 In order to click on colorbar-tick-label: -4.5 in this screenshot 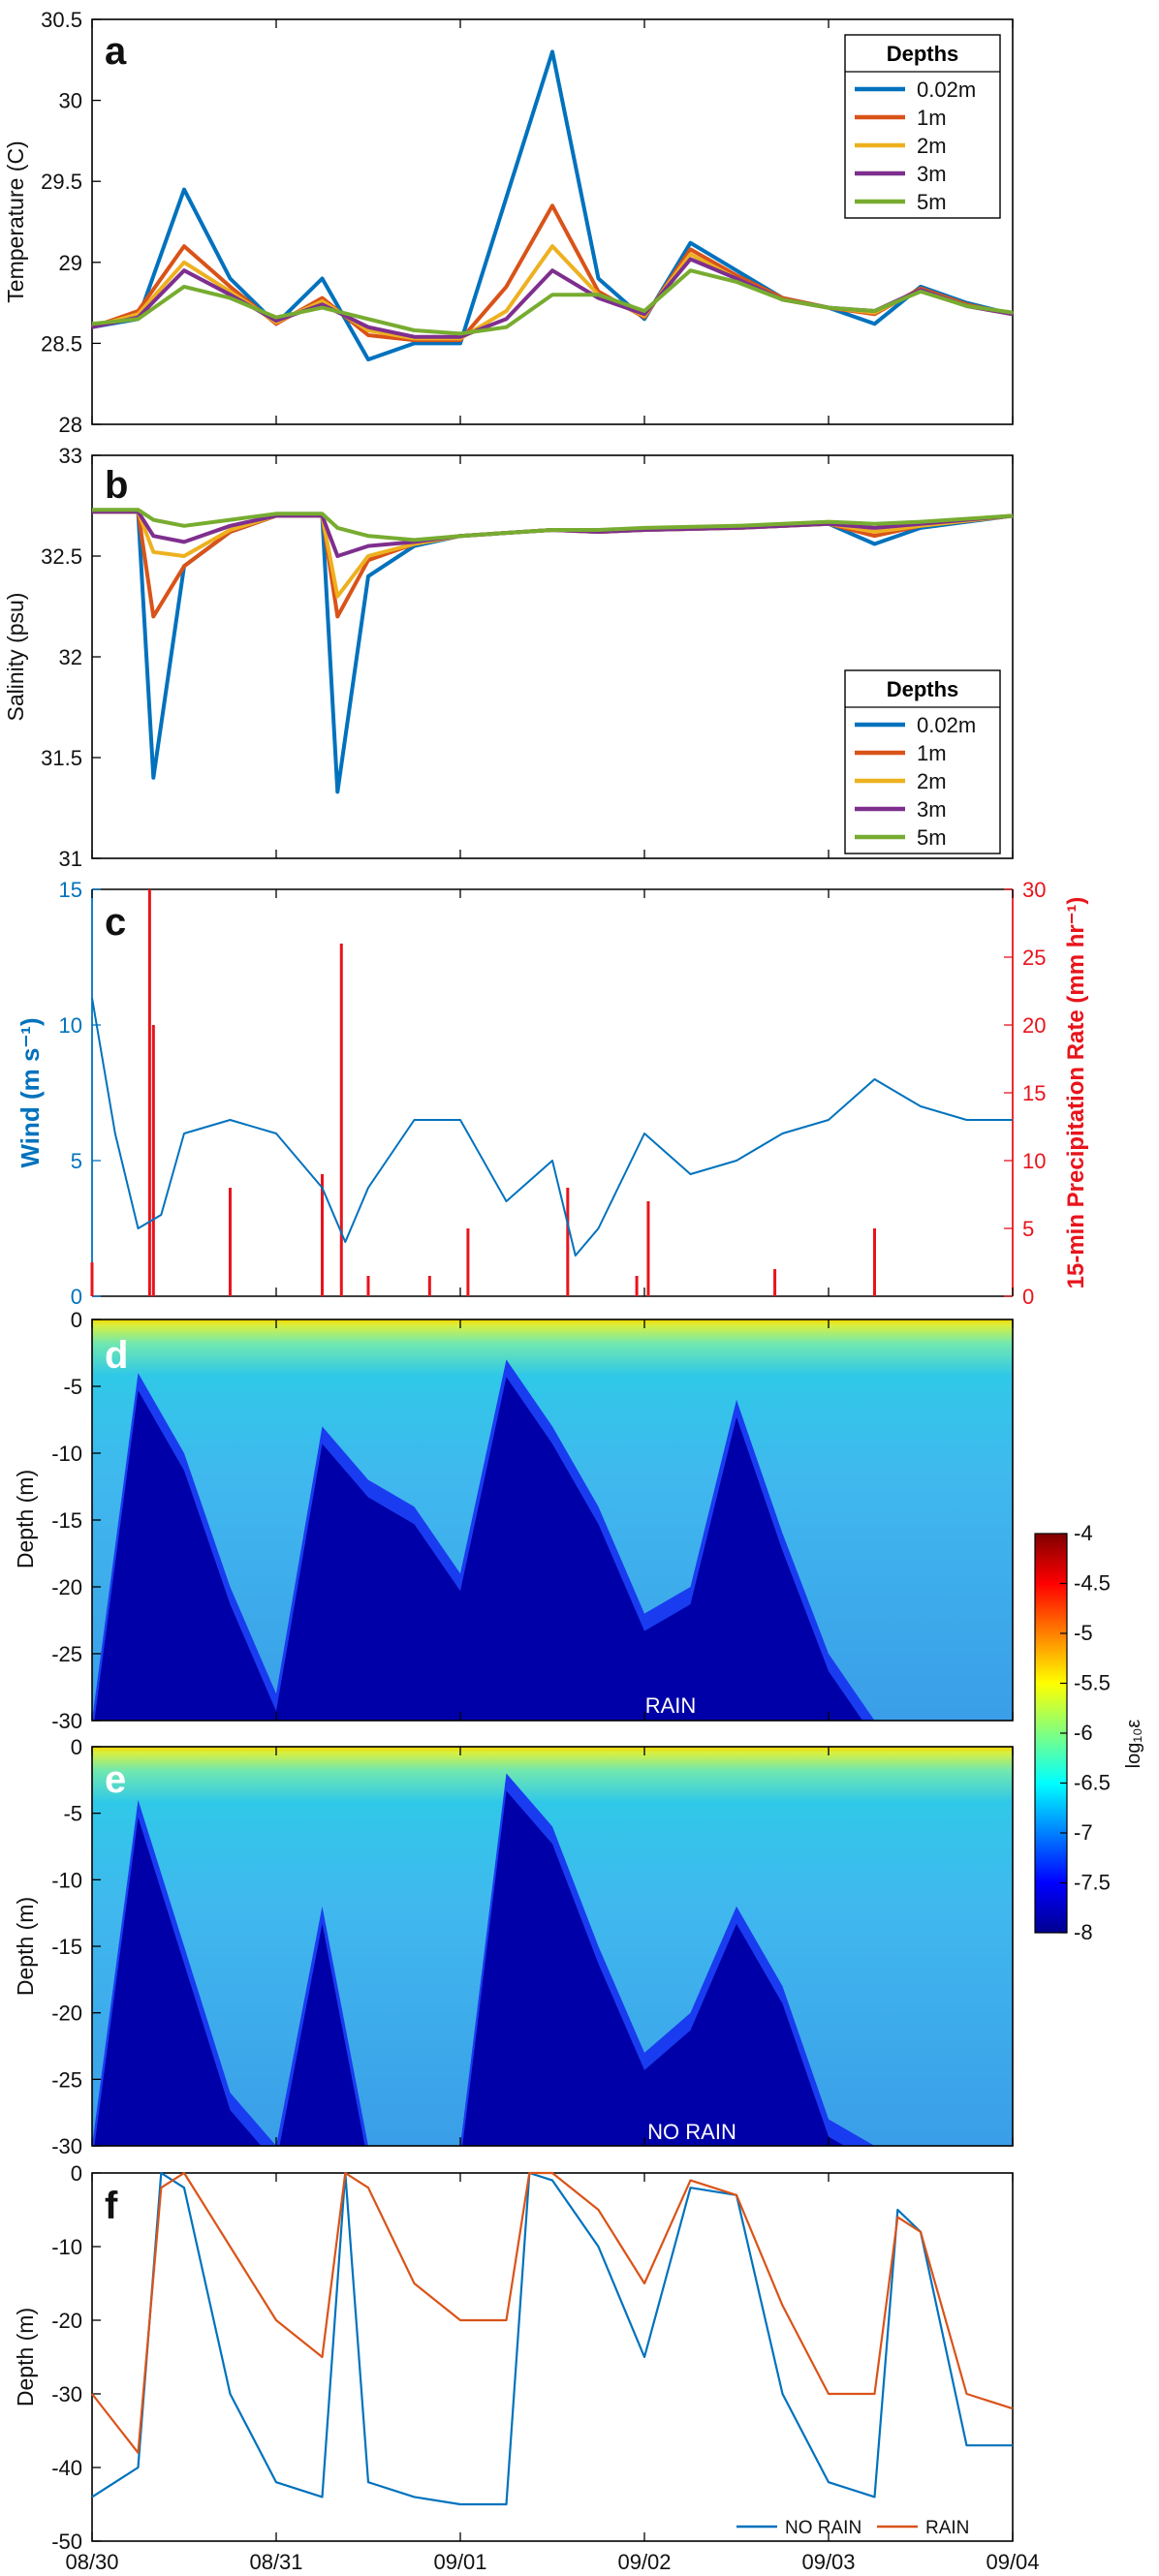, I will do `click(1092, 1583)`.